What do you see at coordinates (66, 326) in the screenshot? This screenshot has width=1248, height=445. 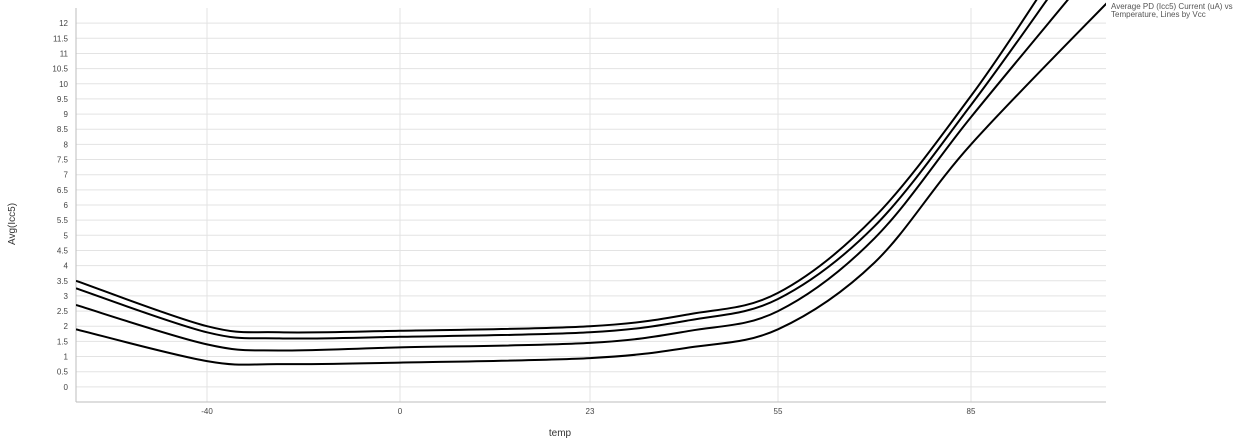 I see `y-tick-label: 2` at bounding box center [66, 326].